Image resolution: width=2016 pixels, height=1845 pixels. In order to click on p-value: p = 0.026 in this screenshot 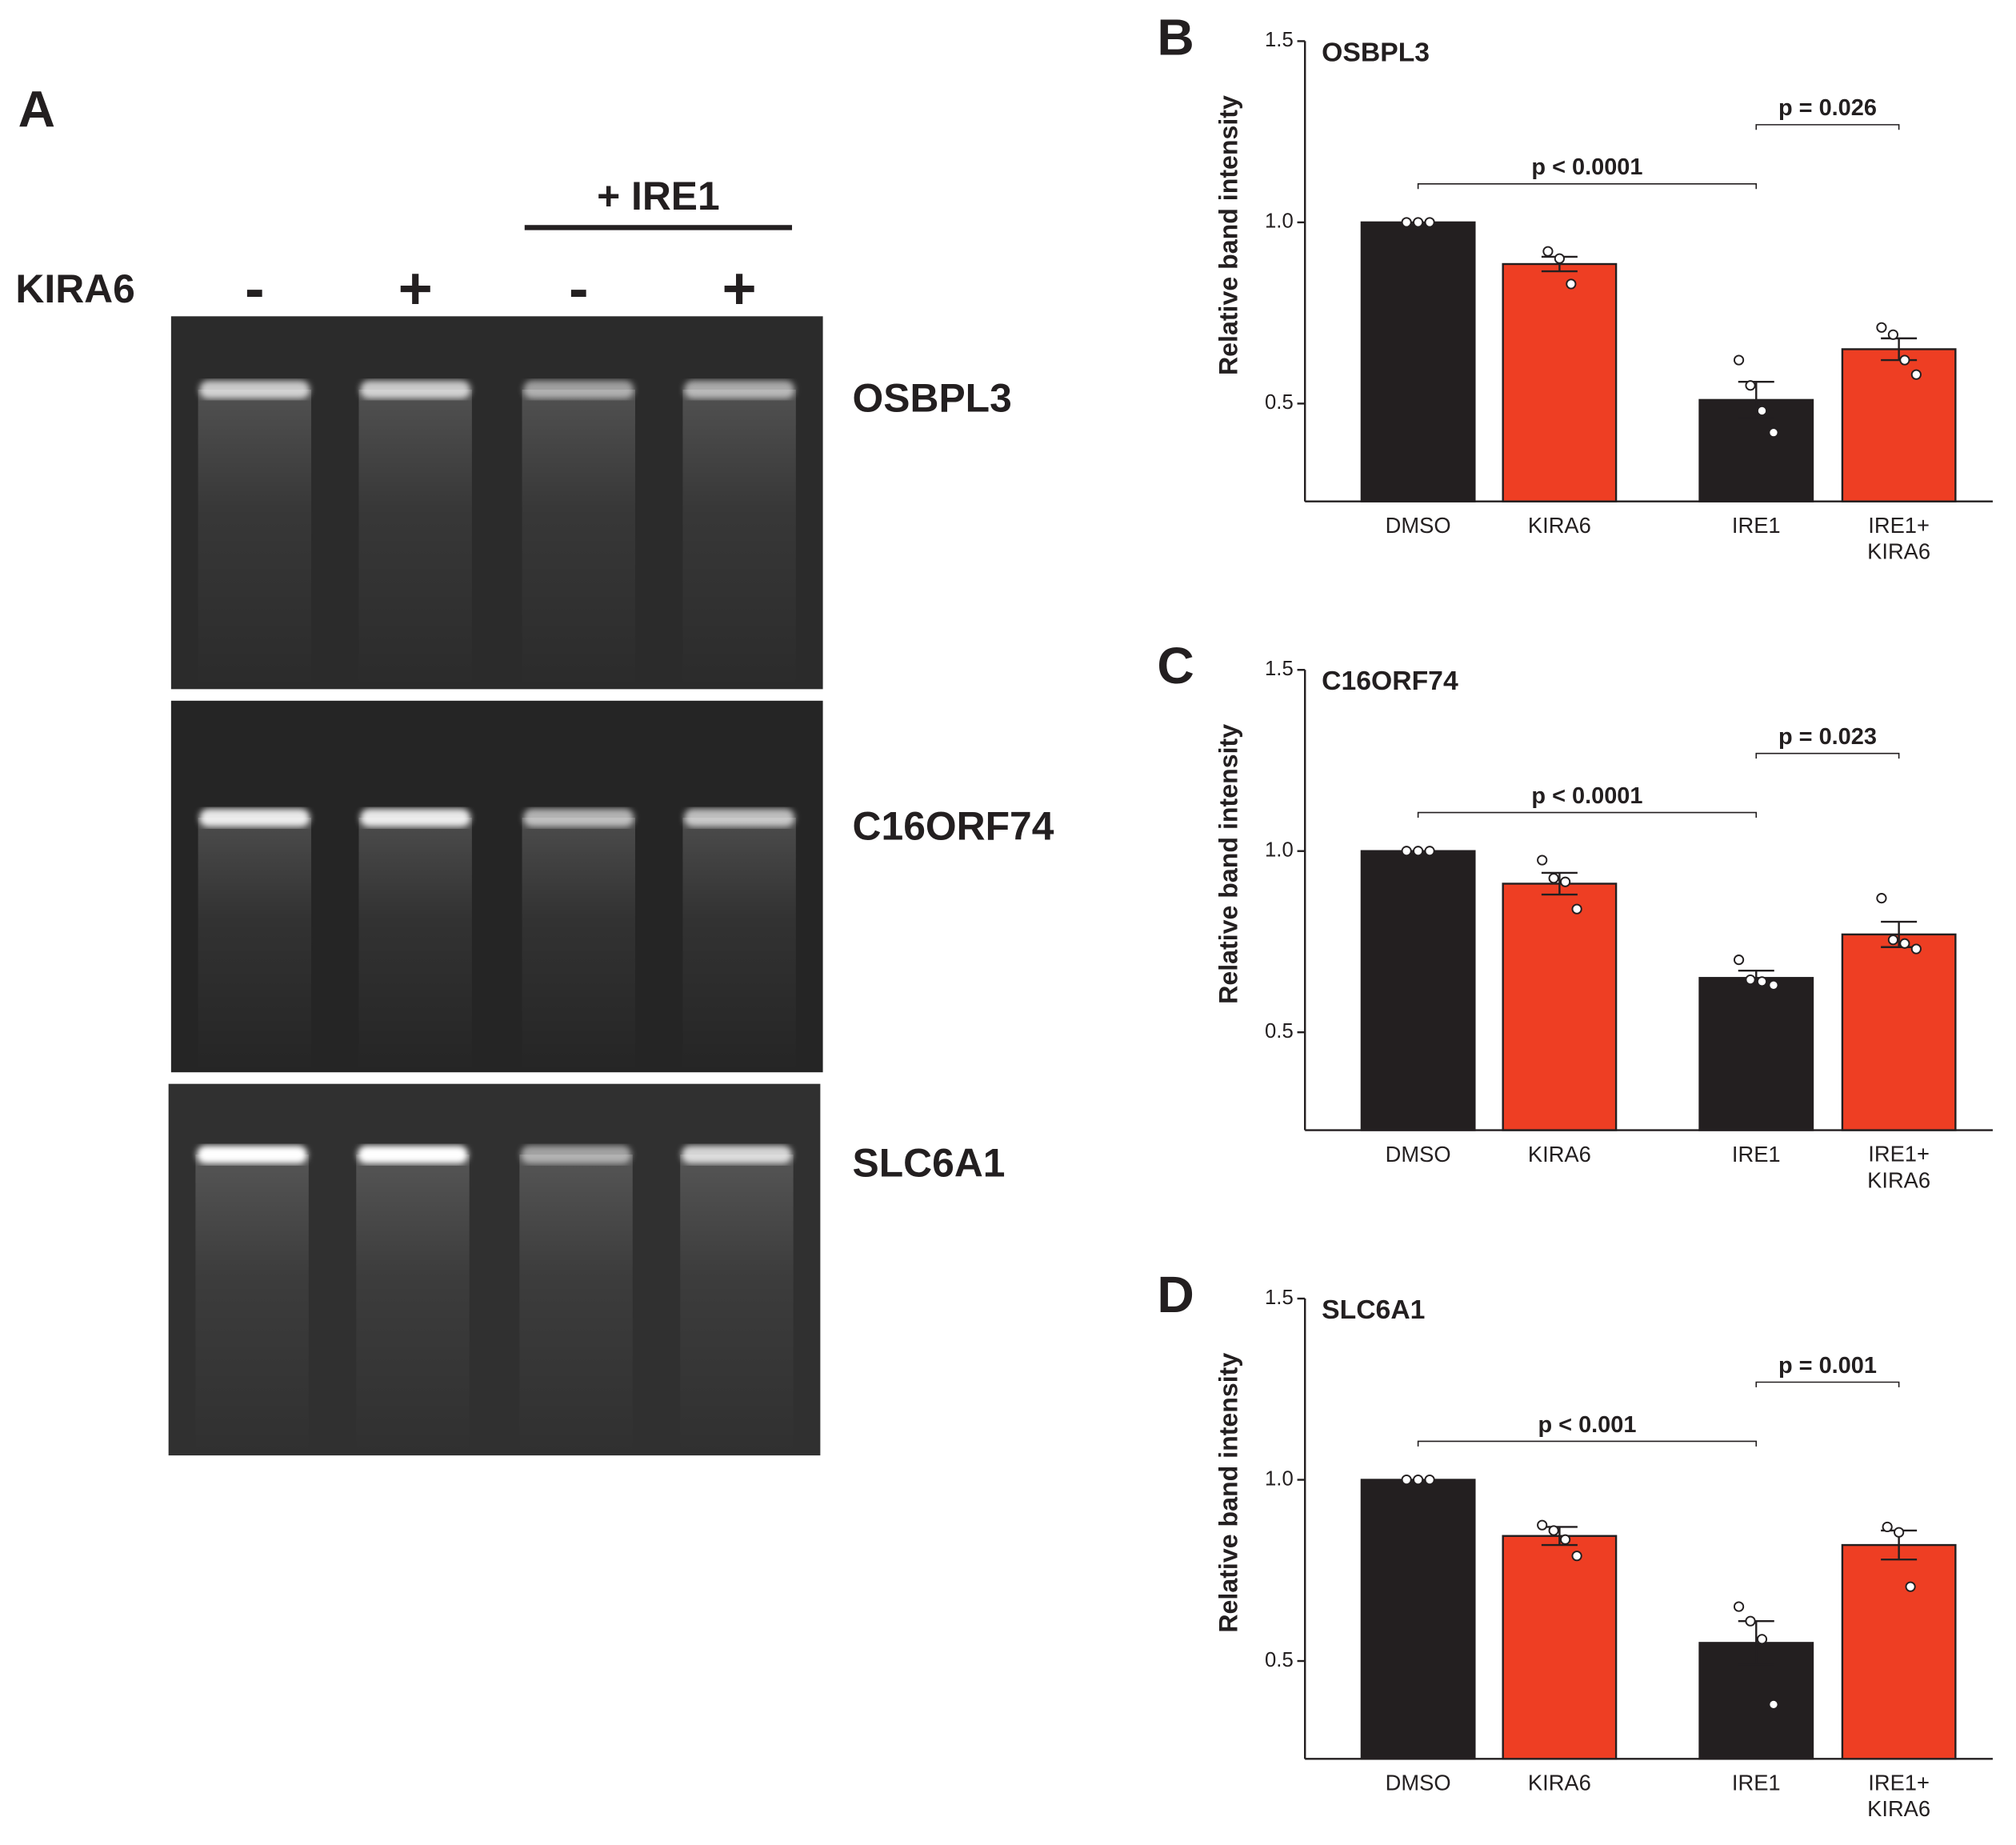, I will do `click(1827, 108)`.